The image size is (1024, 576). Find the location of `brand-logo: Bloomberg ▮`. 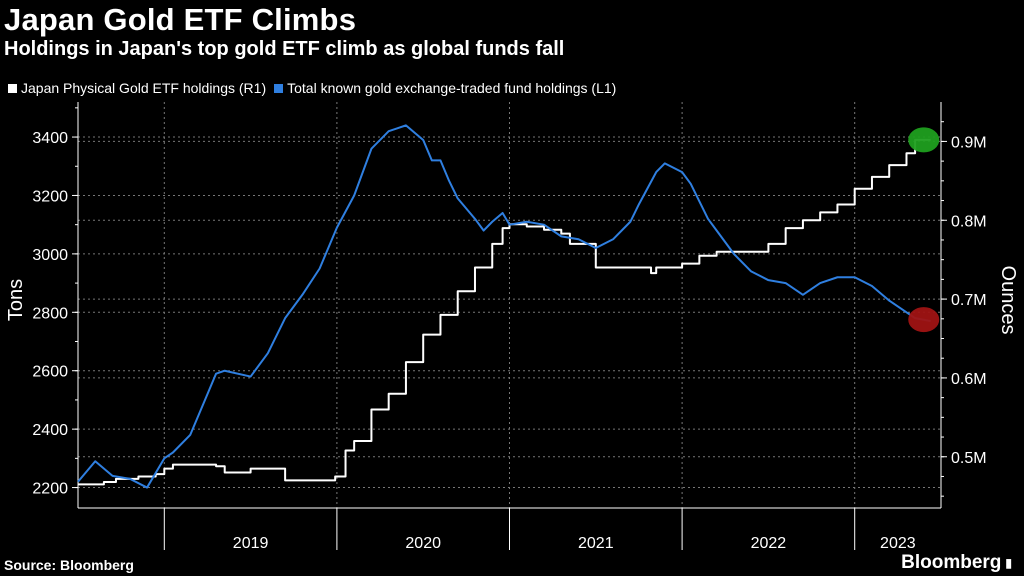

brand-logo: Bloomberg ▮ is located at coordinates (956, 563).